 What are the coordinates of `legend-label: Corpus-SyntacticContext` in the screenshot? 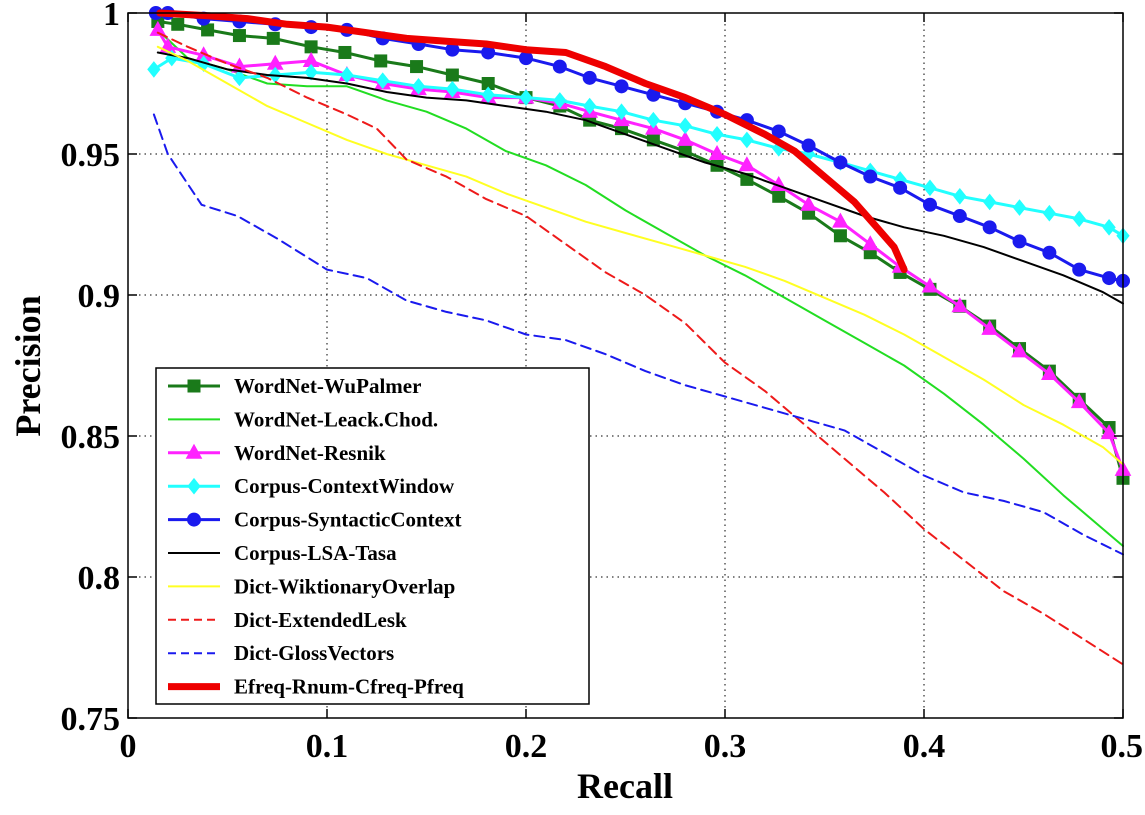 It's located at (347, 520).